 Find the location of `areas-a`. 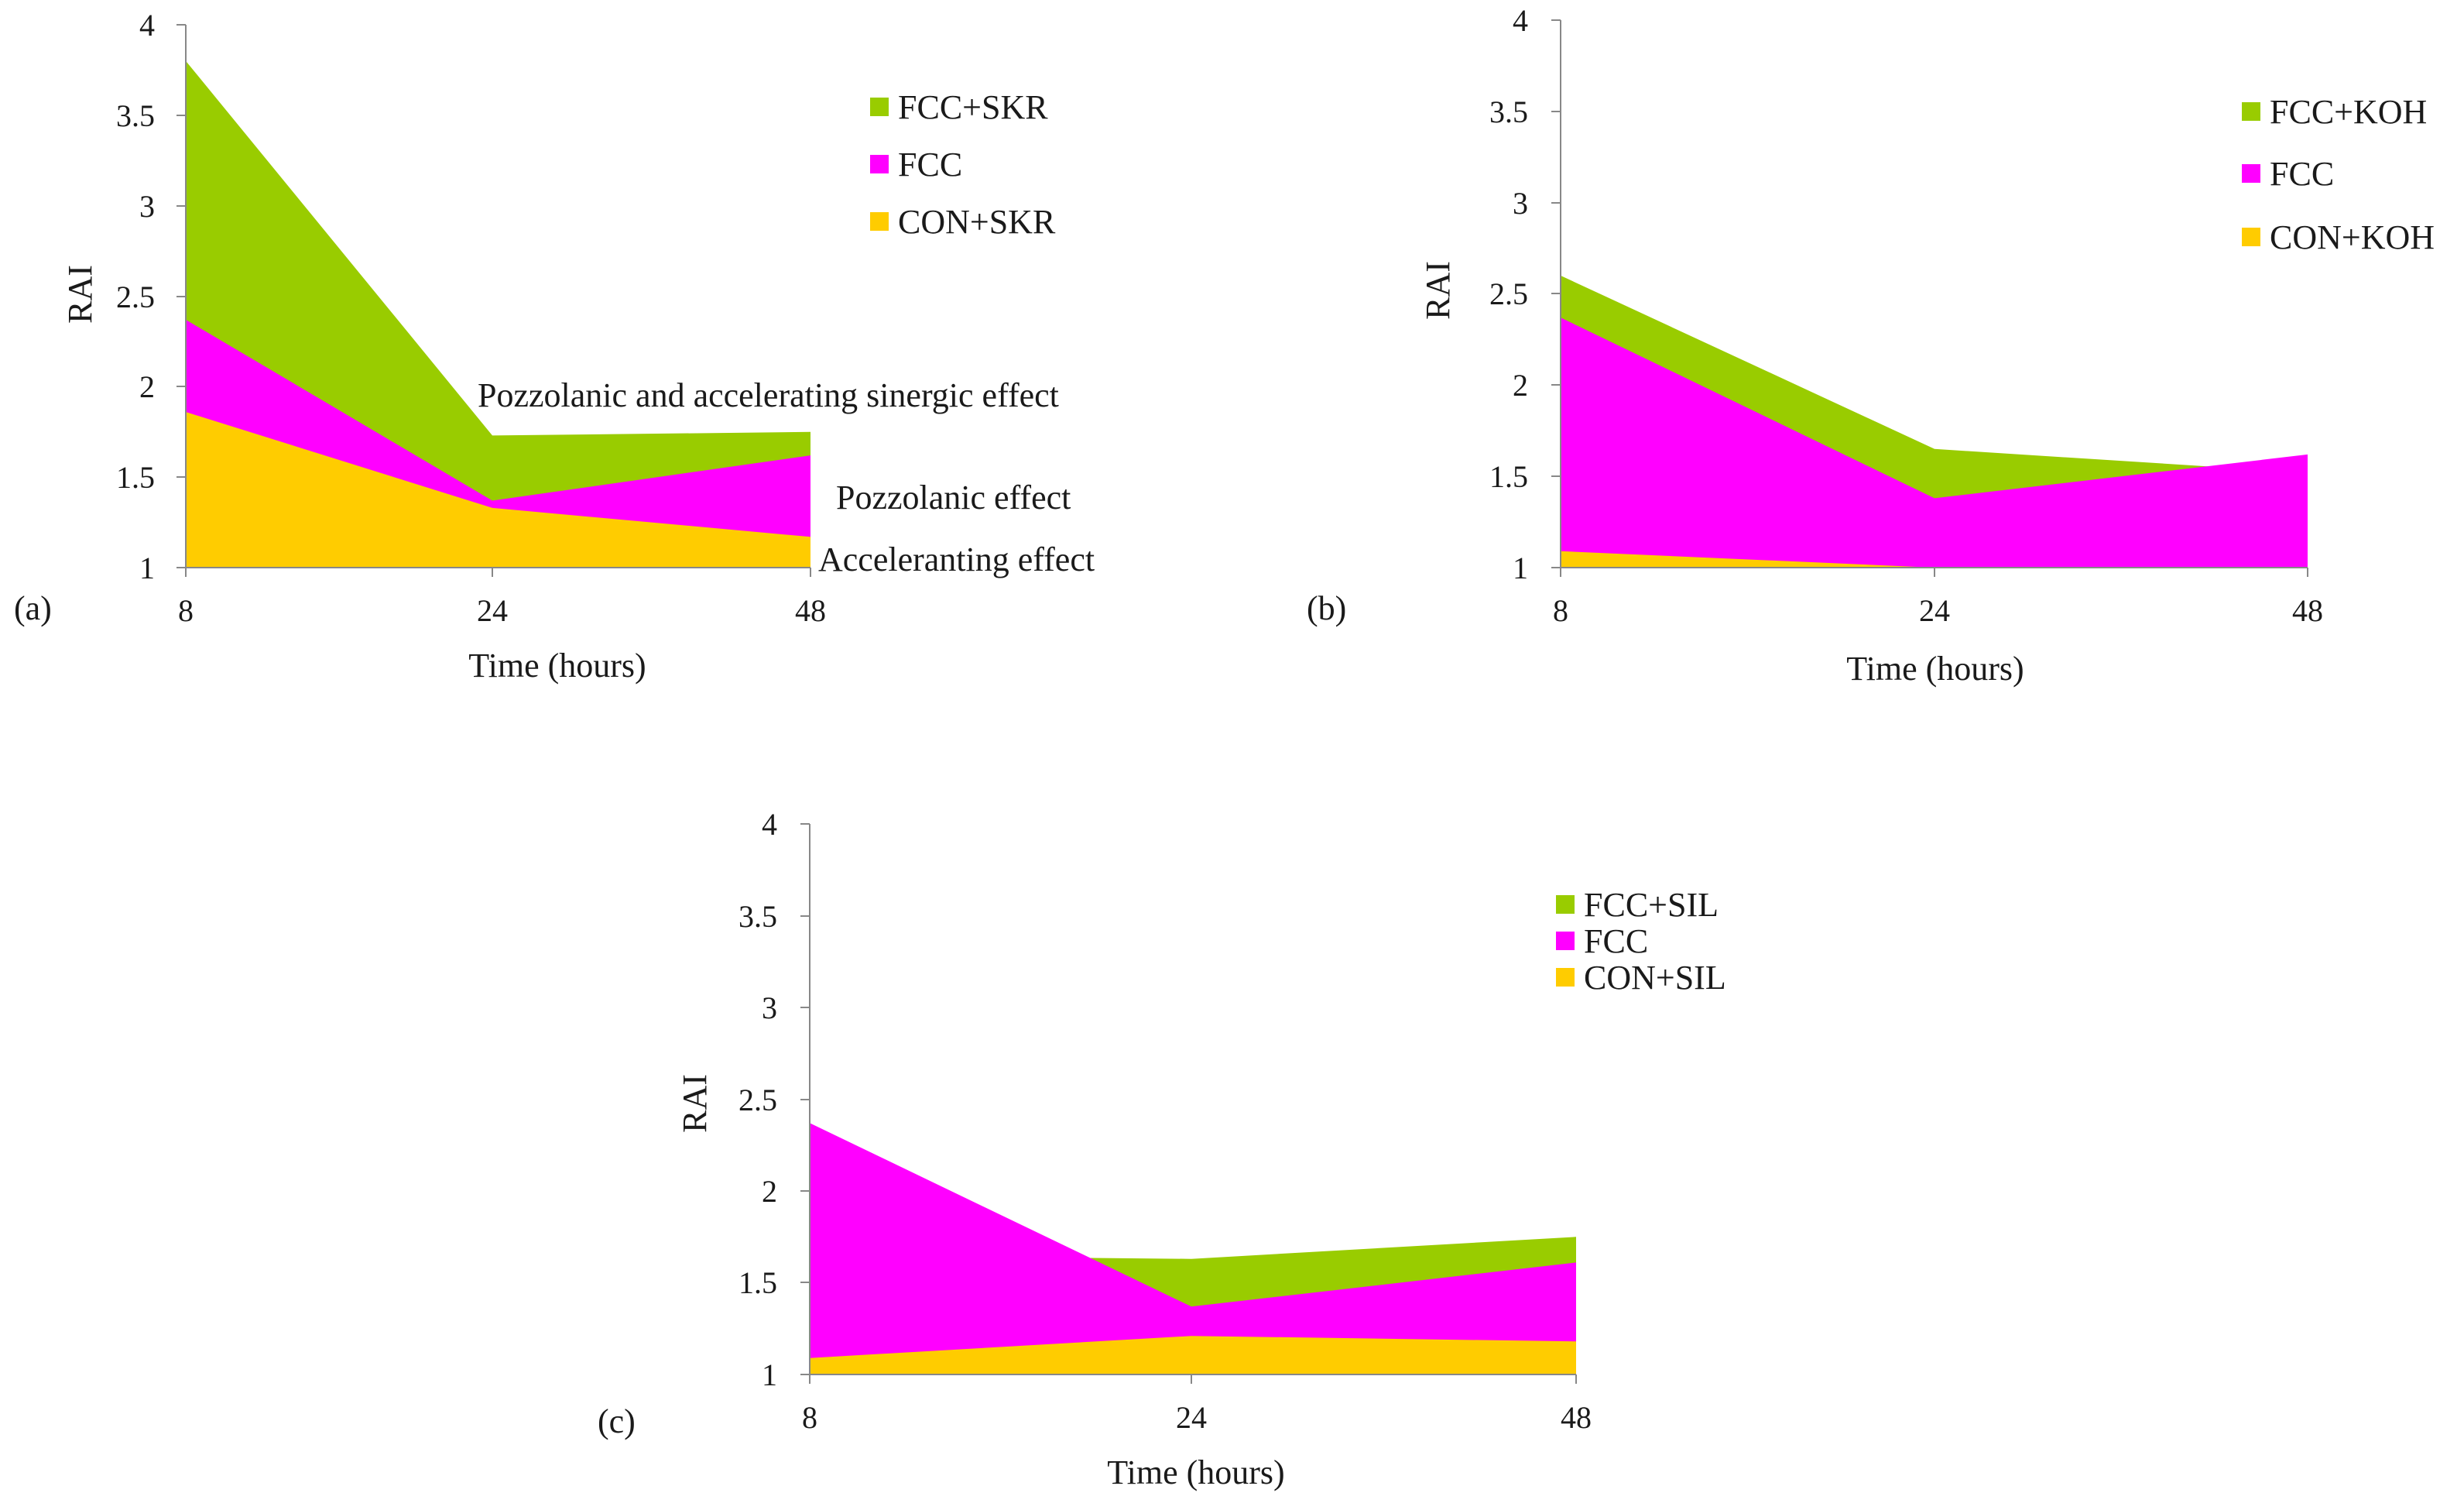

areas-a is located at coordinates (498, 314).